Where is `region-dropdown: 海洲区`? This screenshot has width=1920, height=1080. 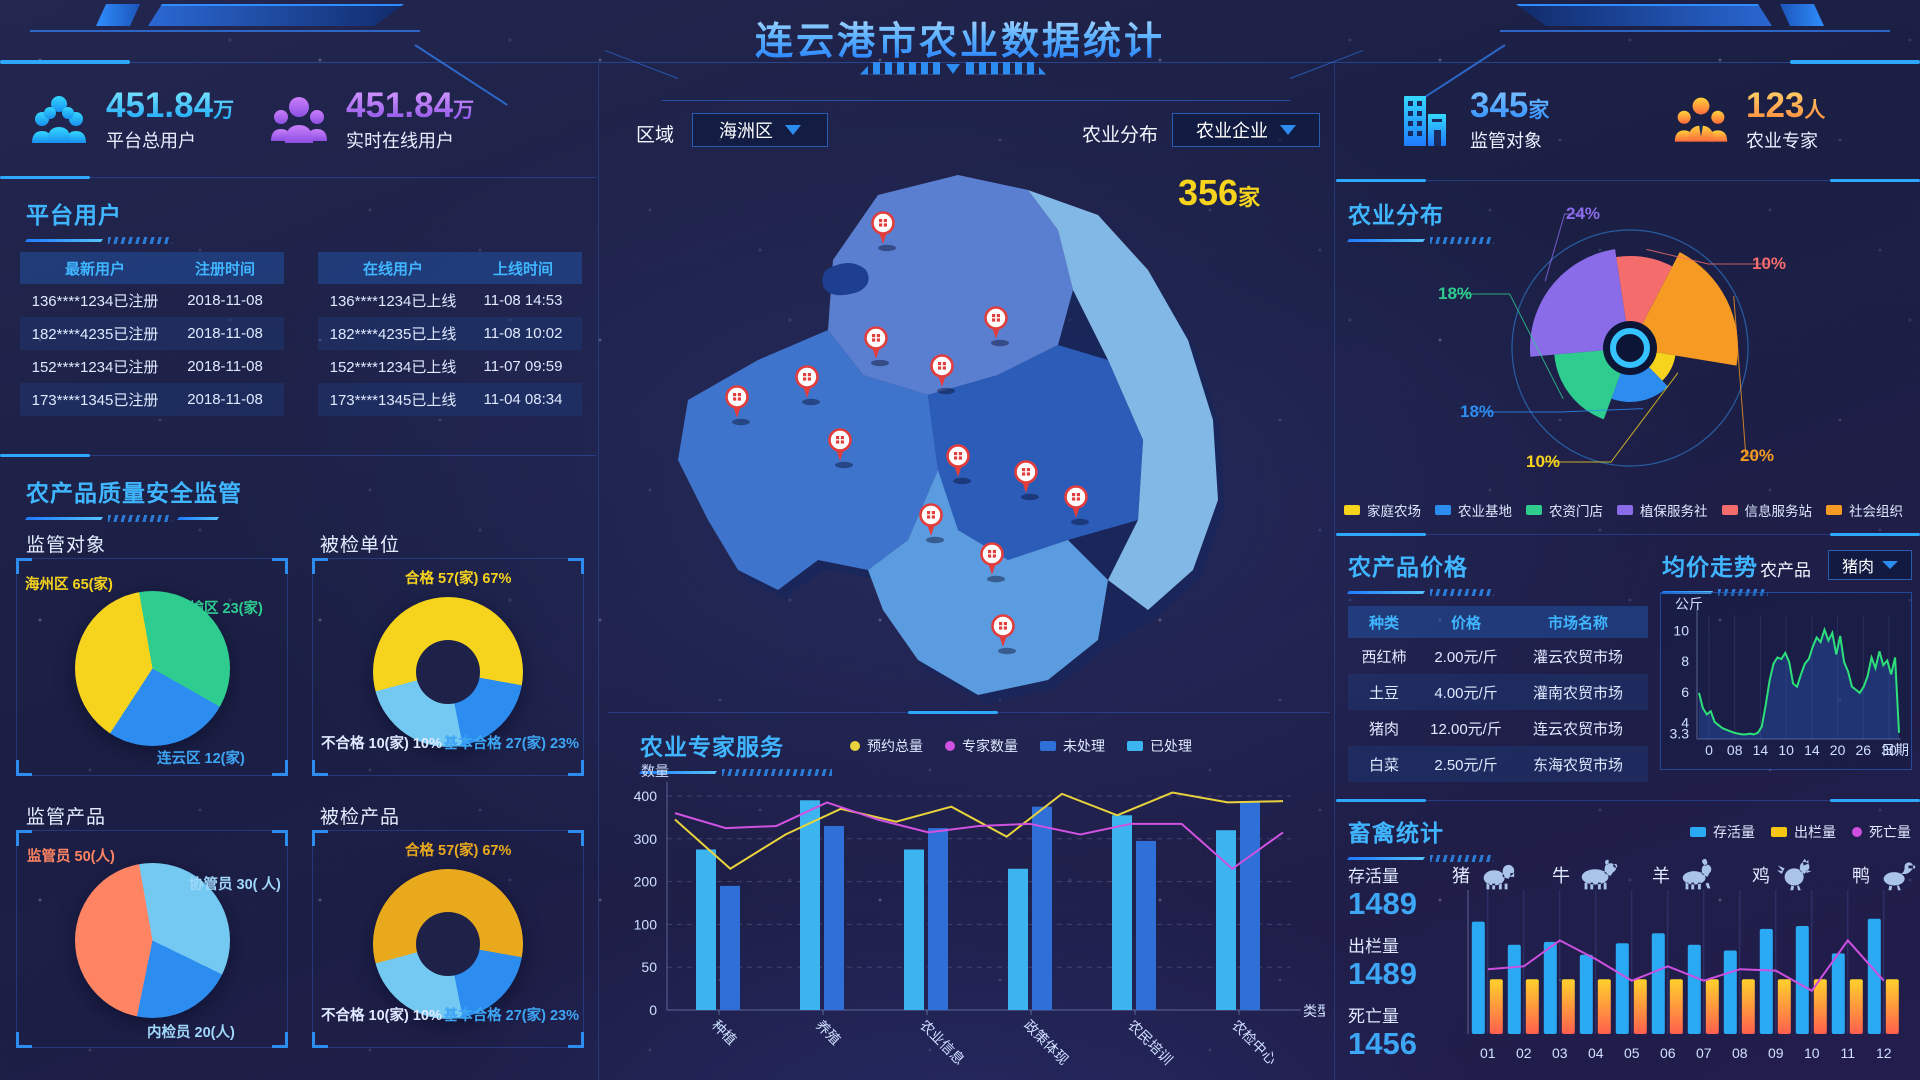
region-dropdown: 海洲区 is located at coordinates (760, 130).